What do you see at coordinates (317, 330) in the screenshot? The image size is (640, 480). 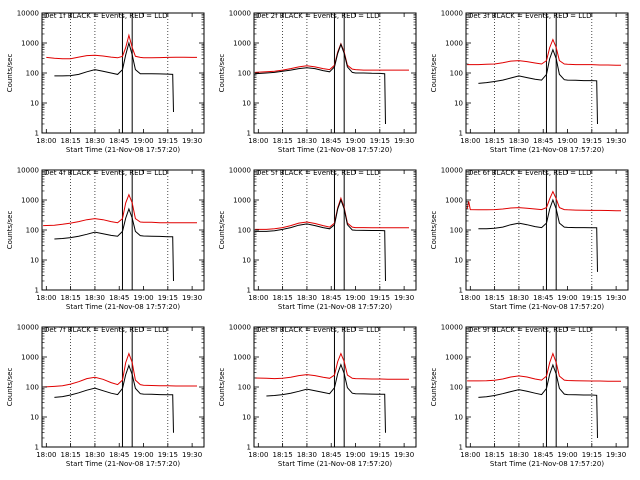 I see `chart-title: Det 8f BLACK = Events, RED = LLD` at bounding box center [317, 330].